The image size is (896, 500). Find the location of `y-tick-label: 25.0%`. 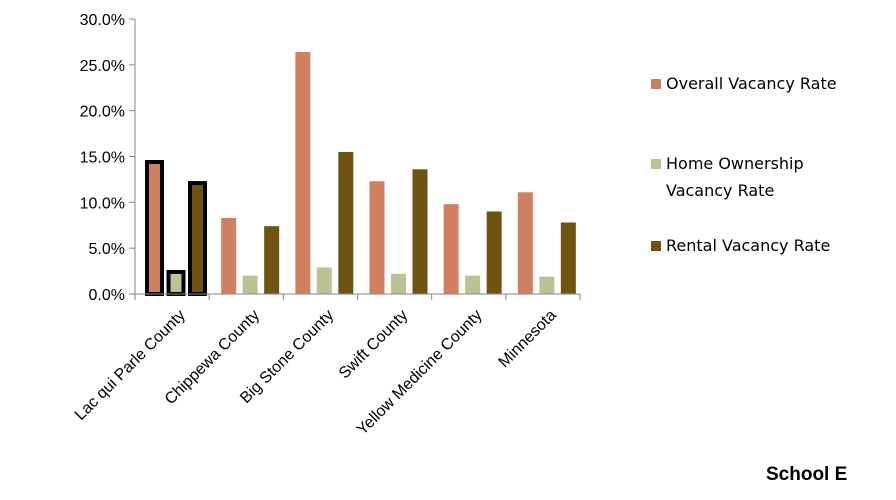

y-tick-label: 25.0% is located at coordinates (102, 66).